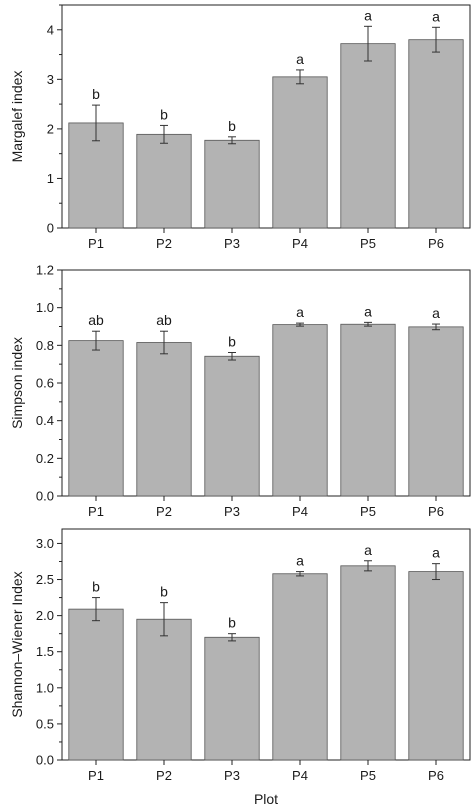 The width and height of the screenshot is (474, 812). Describe the element at coordinates (45, 543) in the screenshot. I see `y-tick-label: 3.0` at that location.